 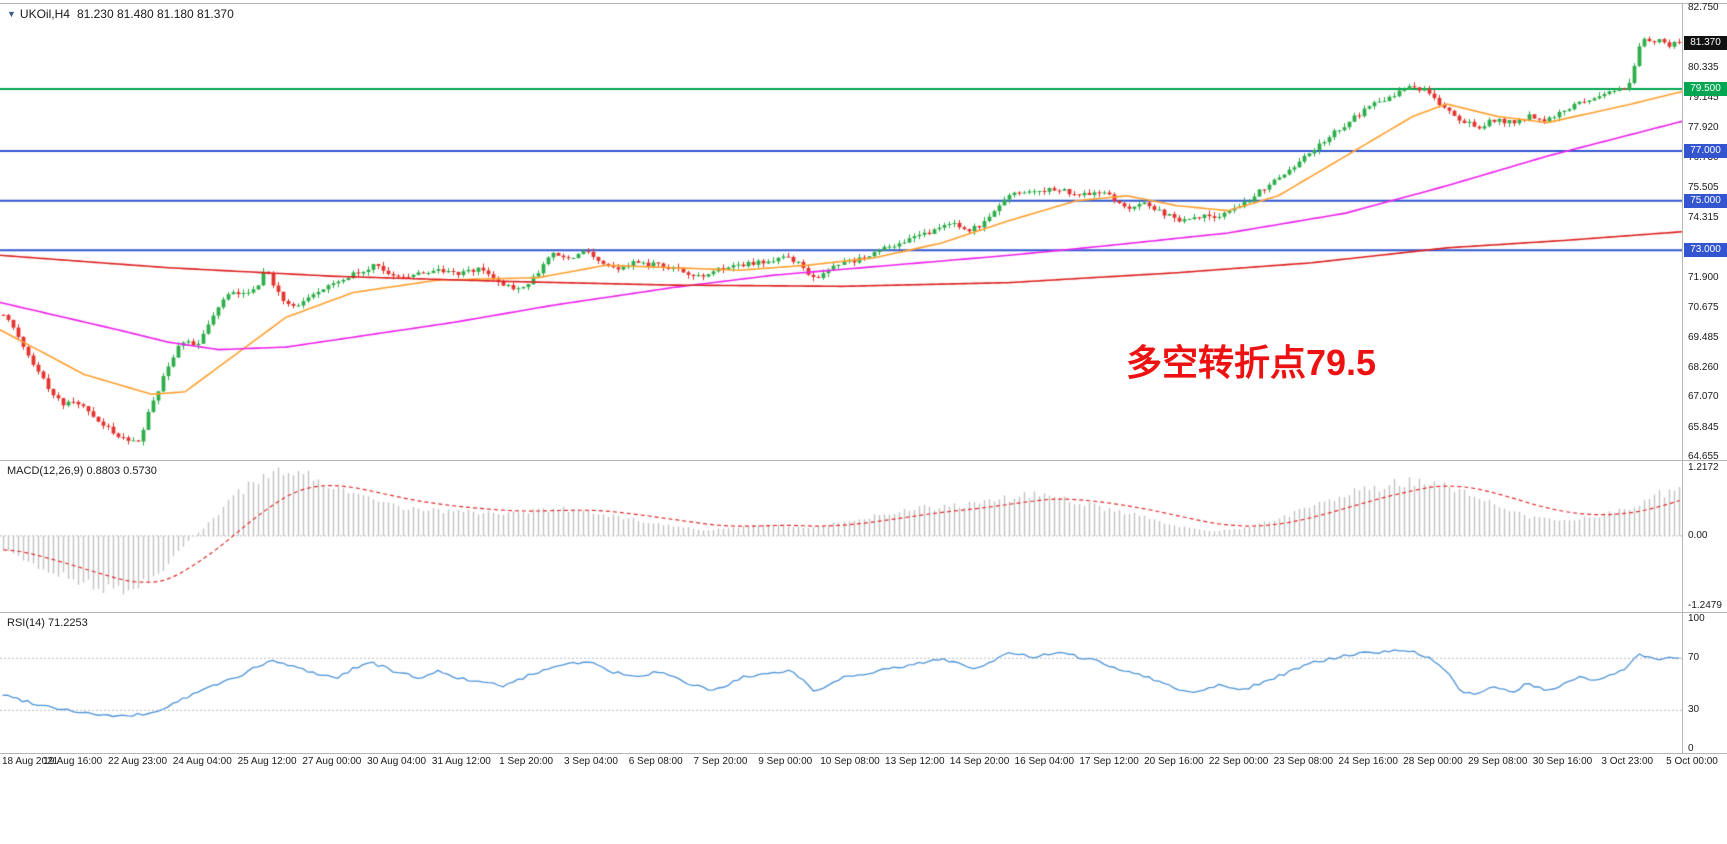 I want to click on level-price-badge: 73.000, so click(x=1705, y=250).